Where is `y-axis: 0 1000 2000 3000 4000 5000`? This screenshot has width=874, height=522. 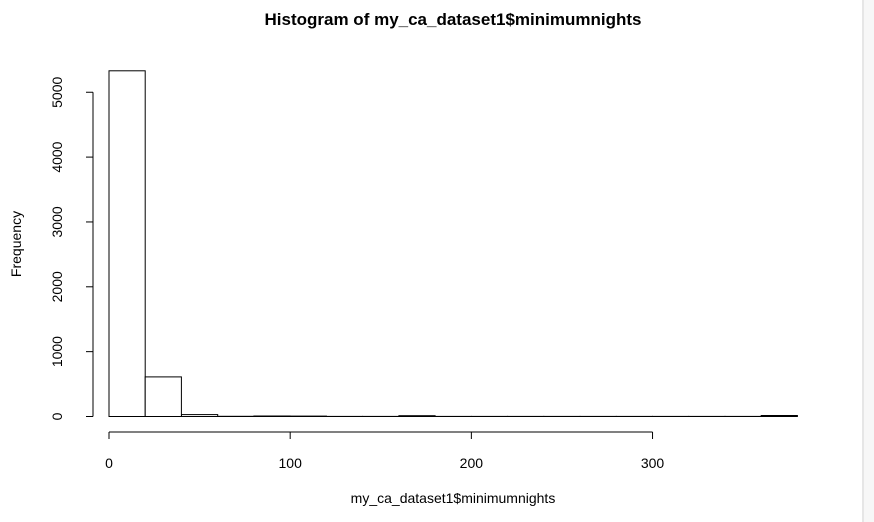
y-axis: 0 1000 2000 3000 4000 5000 is located at coordinates (71, 248).